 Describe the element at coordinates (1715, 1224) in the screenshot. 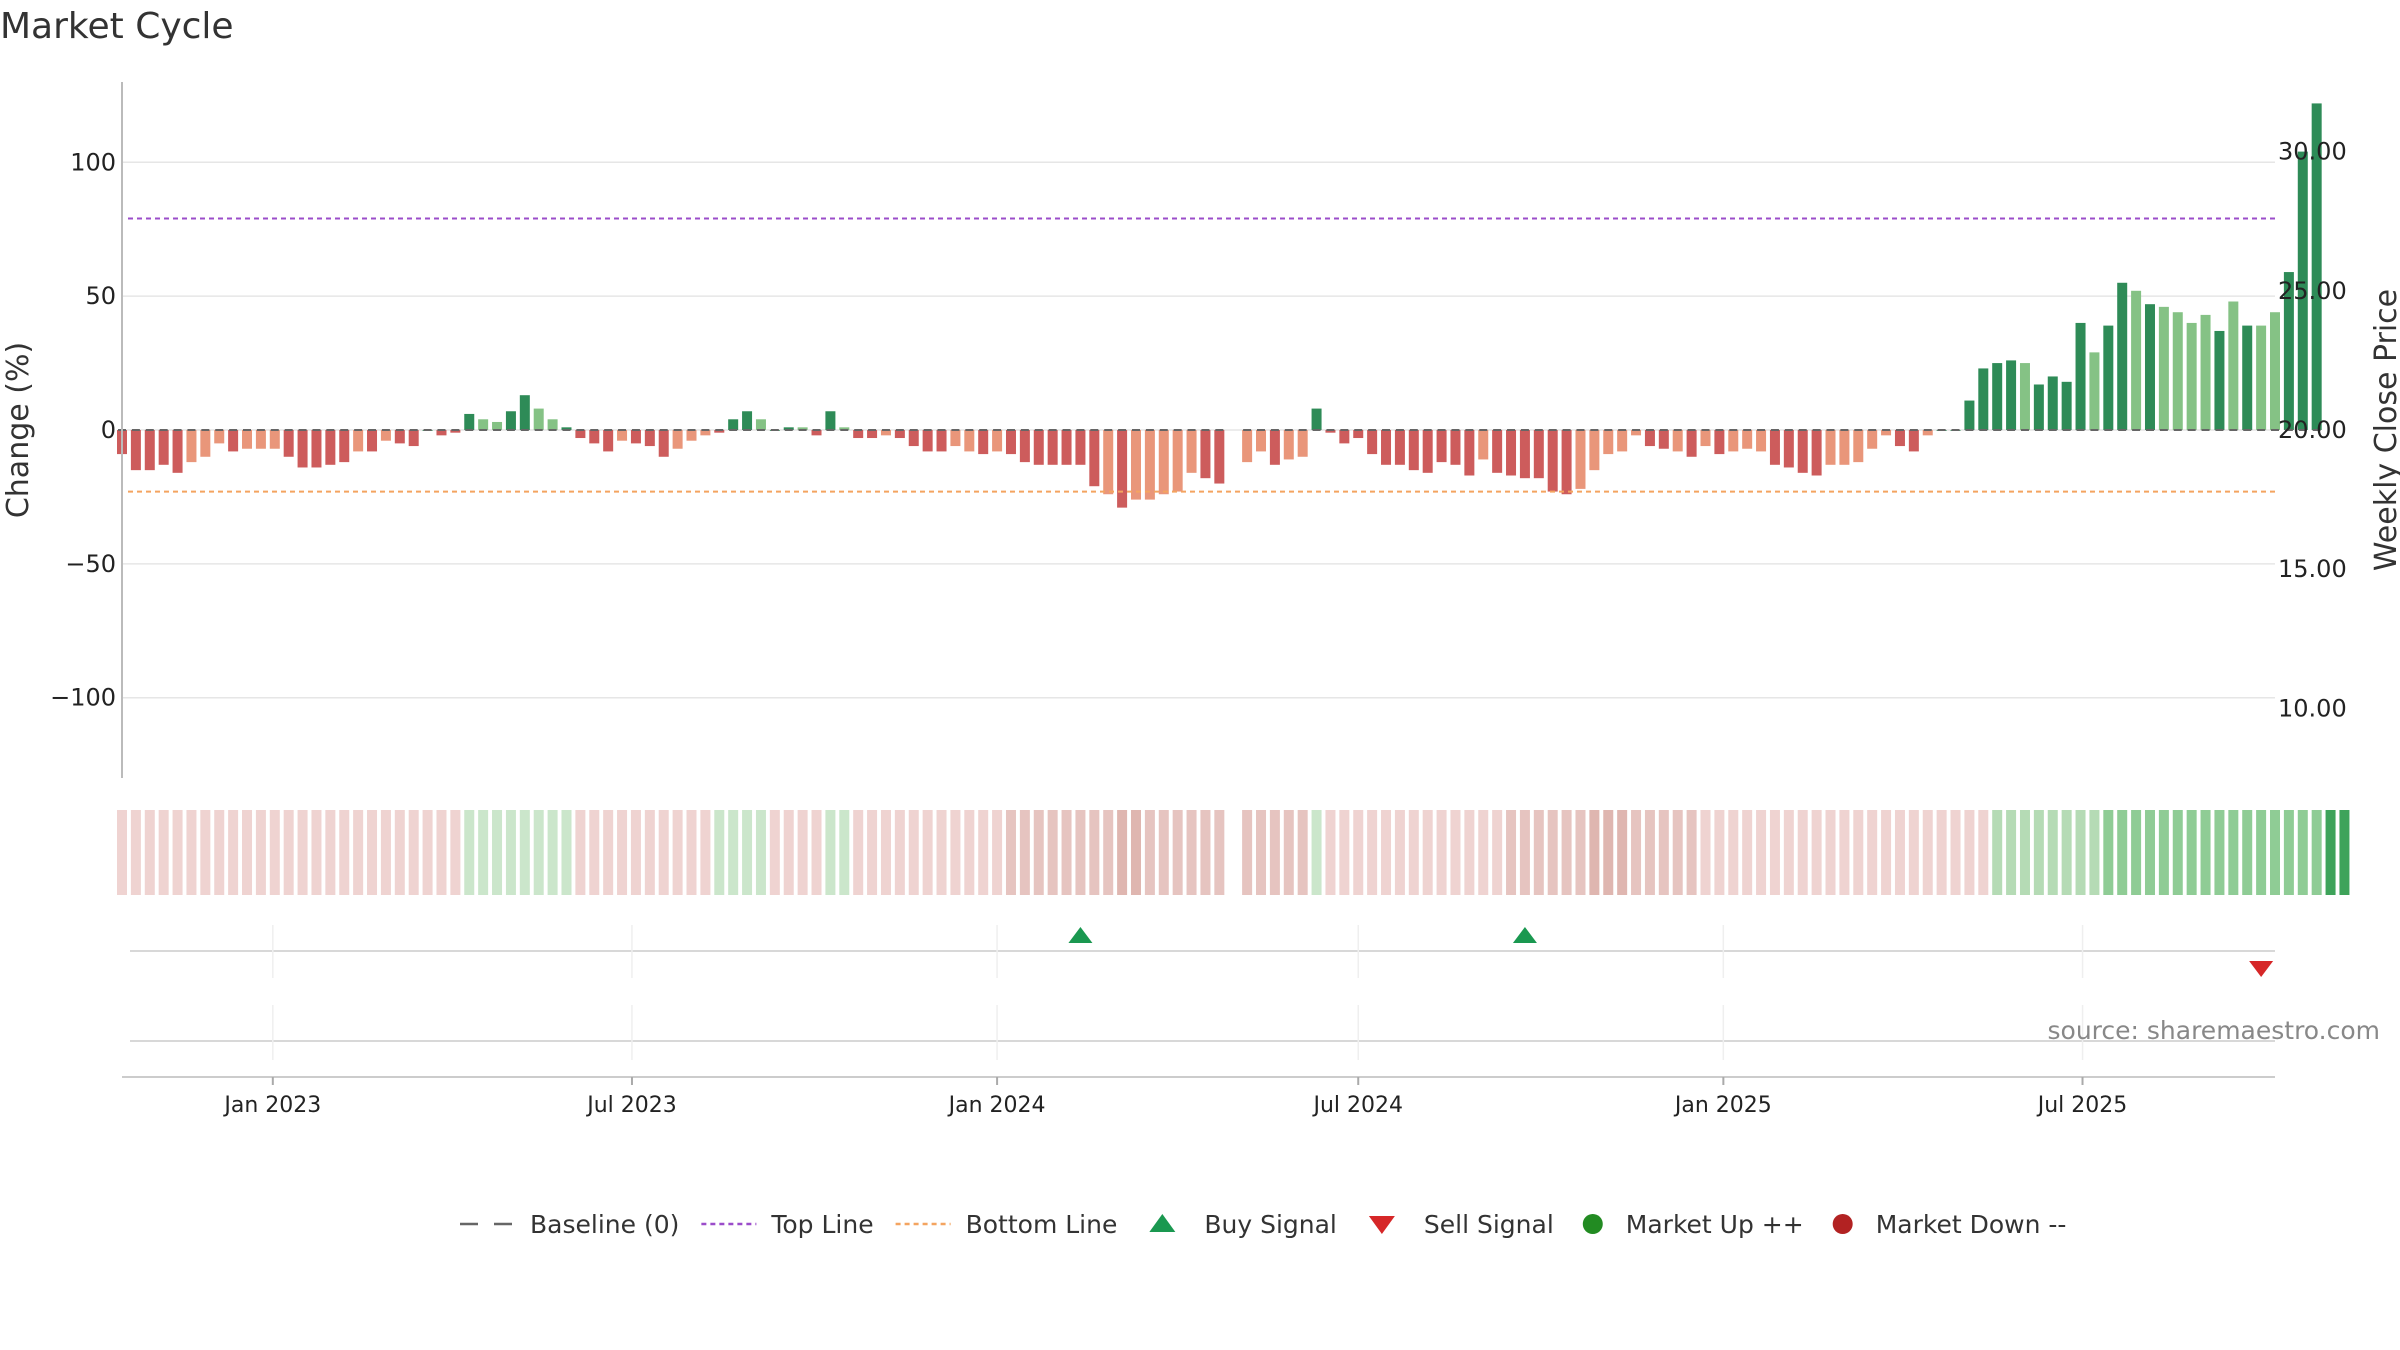

I see `legend-label: Market Up ++` at that location.